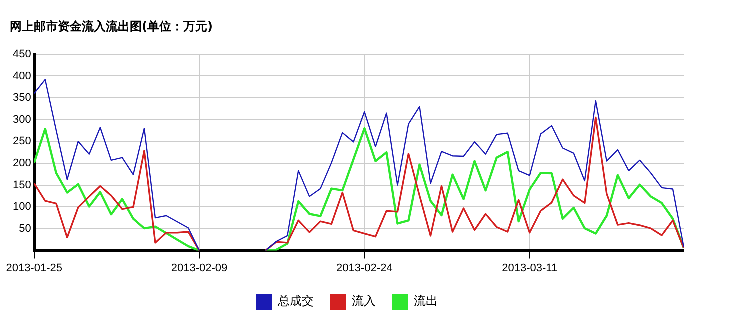 The image size is (739, 330). I want to click on y-tick-label: 150, so click(22, 185).